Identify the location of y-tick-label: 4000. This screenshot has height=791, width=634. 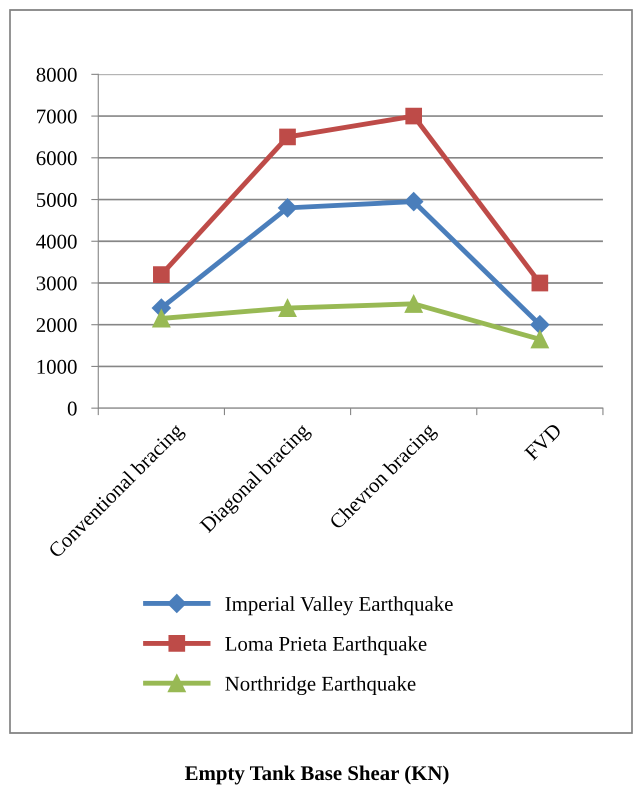
(56, 241).